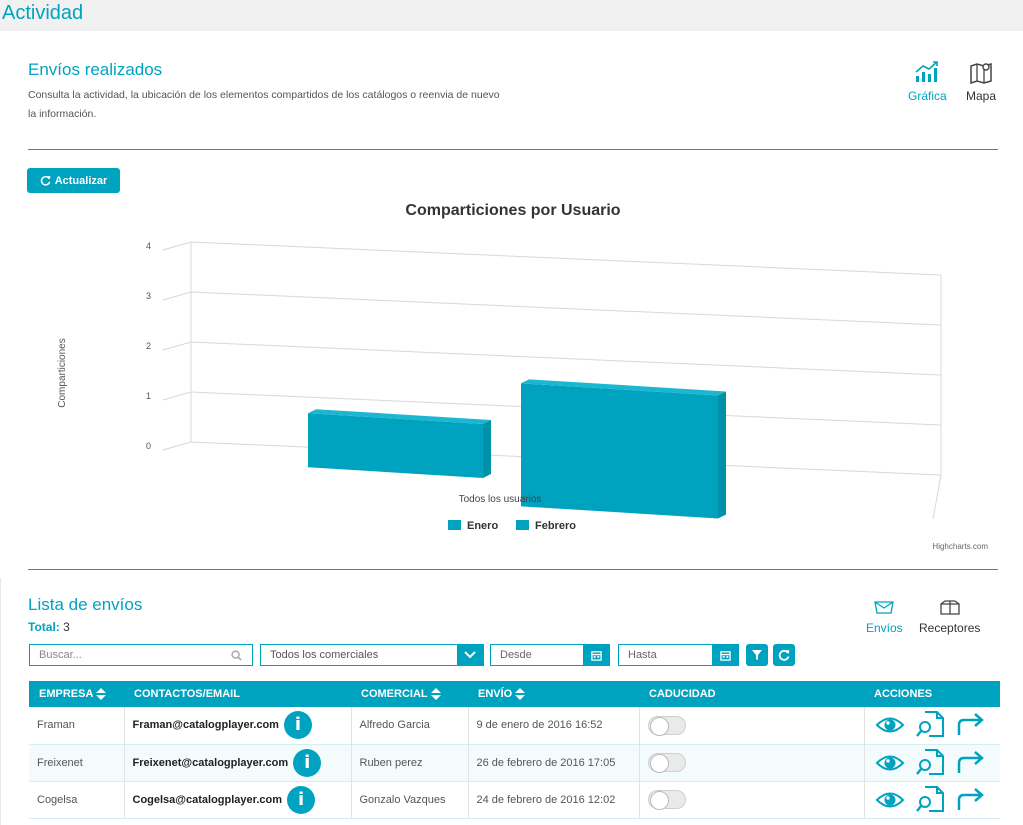  Describe the element at coordinates (554, 799) in the screenshot. I see `cell-envio: 24 de febrero de 2016 12:02` at that location.